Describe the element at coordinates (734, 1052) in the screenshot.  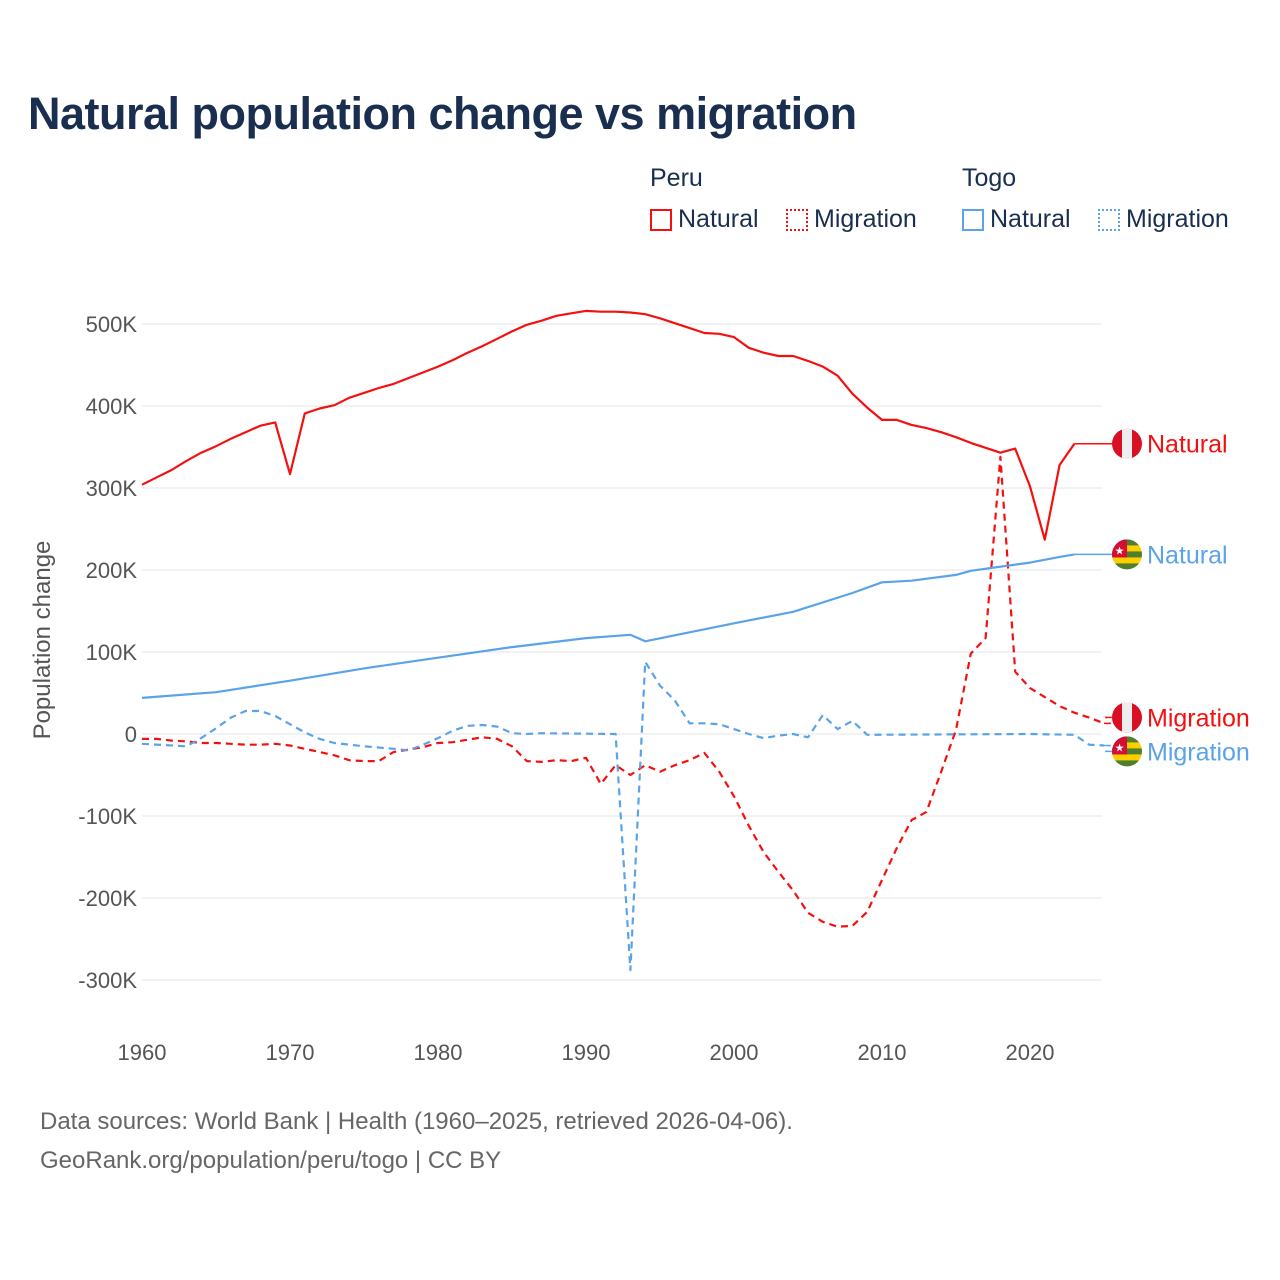
I see `x-tick-label: 2000` at that location.